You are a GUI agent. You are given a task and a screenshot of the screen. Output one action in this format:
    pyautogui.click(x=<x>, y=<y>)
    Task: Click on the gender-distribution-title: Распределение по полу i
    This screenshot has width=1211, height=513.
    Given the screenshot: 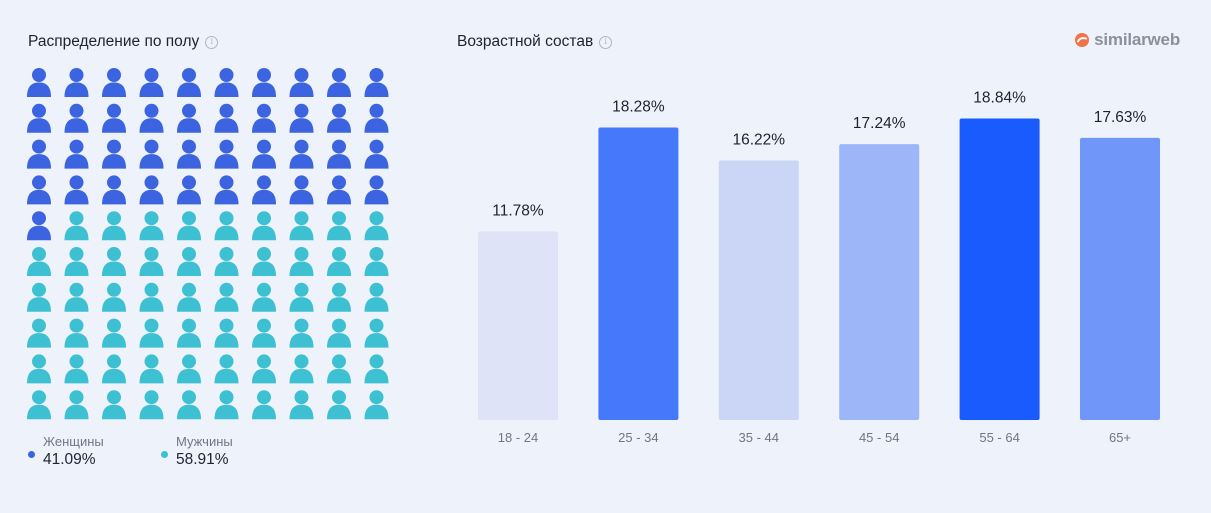 What is the action you would take?
    pyautogui.click(x=123, y=42)
    